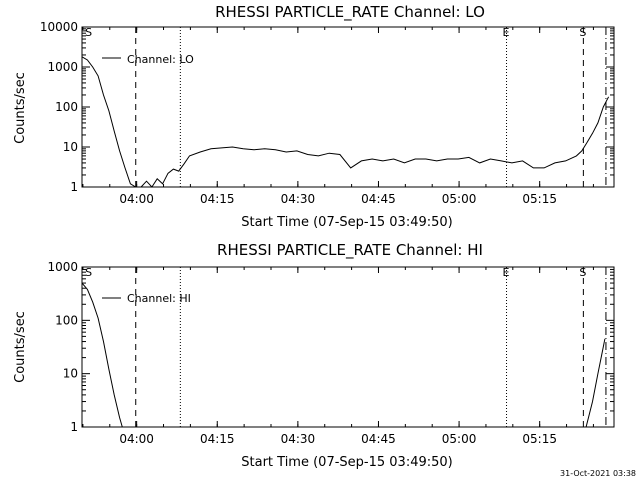 The height and width of the screenshot is (480, 640). What do you see at coordinates (70, 147) in the screenshot?
I see `y-tick-label-lo: 10` at bounding box center [70, 147].